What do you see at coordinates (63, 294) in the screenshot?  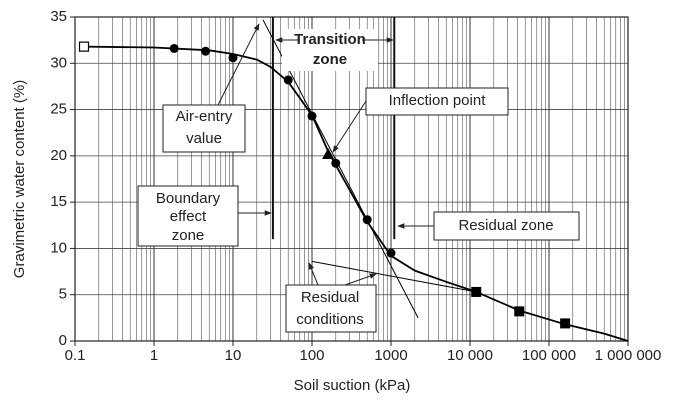 I see `y-tick-label: 5` at bounding box center [63, 294].